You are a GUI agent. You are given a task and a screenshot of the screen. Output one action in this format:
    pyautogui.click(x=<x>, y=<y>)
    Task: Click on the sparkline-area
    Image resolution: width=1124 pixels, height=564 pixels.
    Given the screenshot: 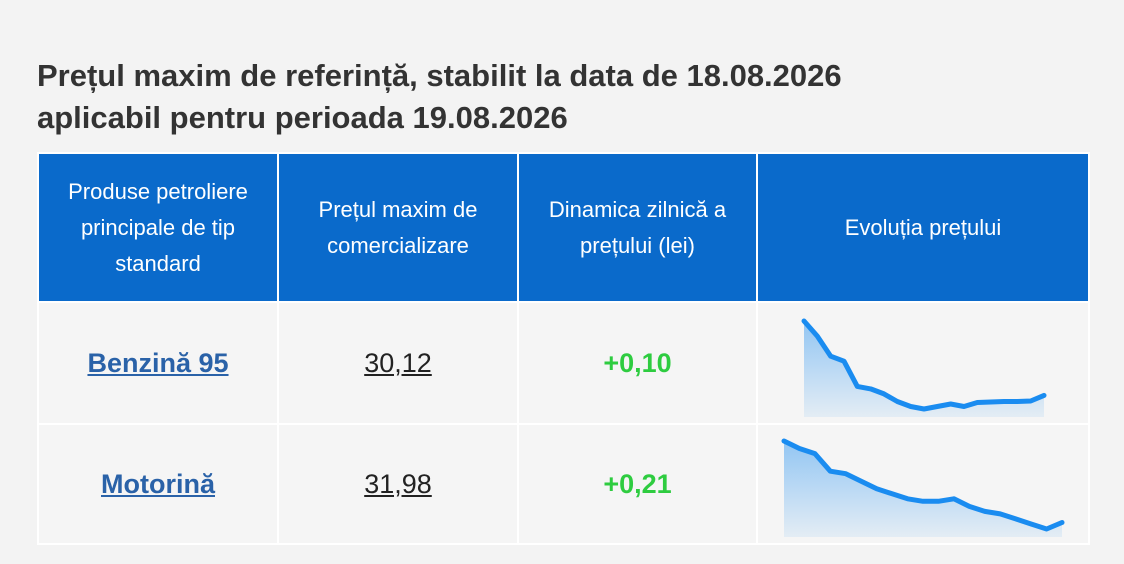 What is the action you would take?
    pyautogui.click(x=924, y=369)
    